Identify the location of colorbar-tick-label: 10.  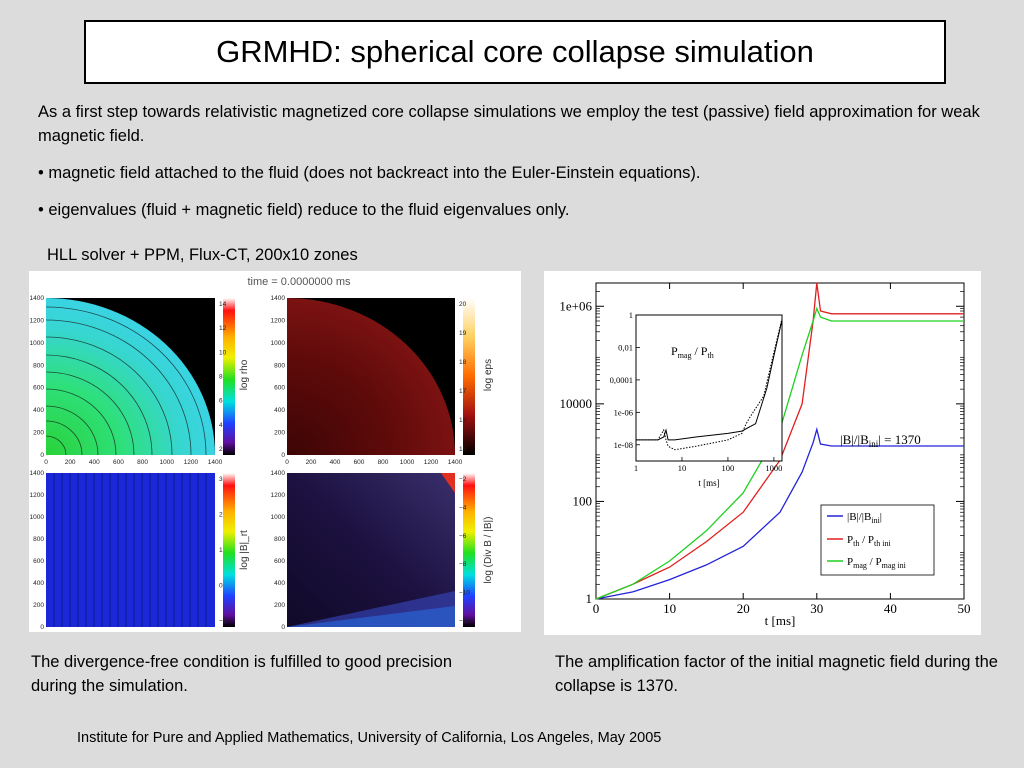
(223, 352).